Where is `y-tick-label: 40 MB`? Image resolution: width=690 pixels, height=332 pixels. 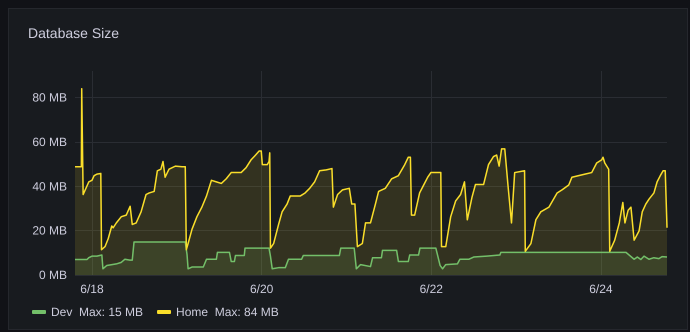 y-tick-label: 40 MB is located at coordinates (49, 186).